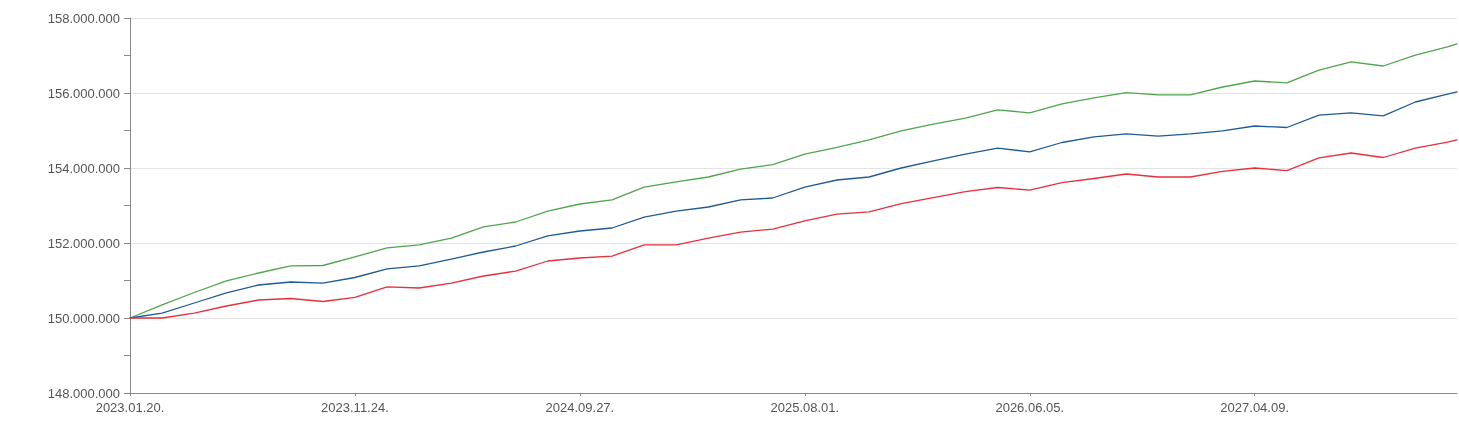  What do you see at coordinates (1255, 407) in the screenshot?
I see `x-tick-label: 2027.04.09.` at bounding box center [1255, 407].